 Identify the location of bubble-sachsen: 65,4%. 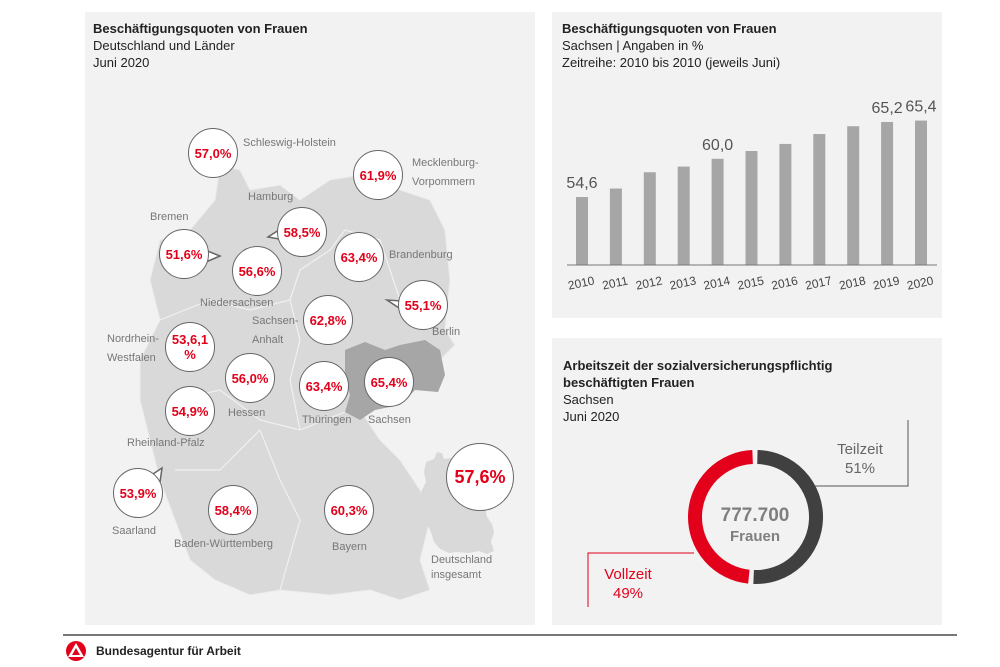
(389, 382).